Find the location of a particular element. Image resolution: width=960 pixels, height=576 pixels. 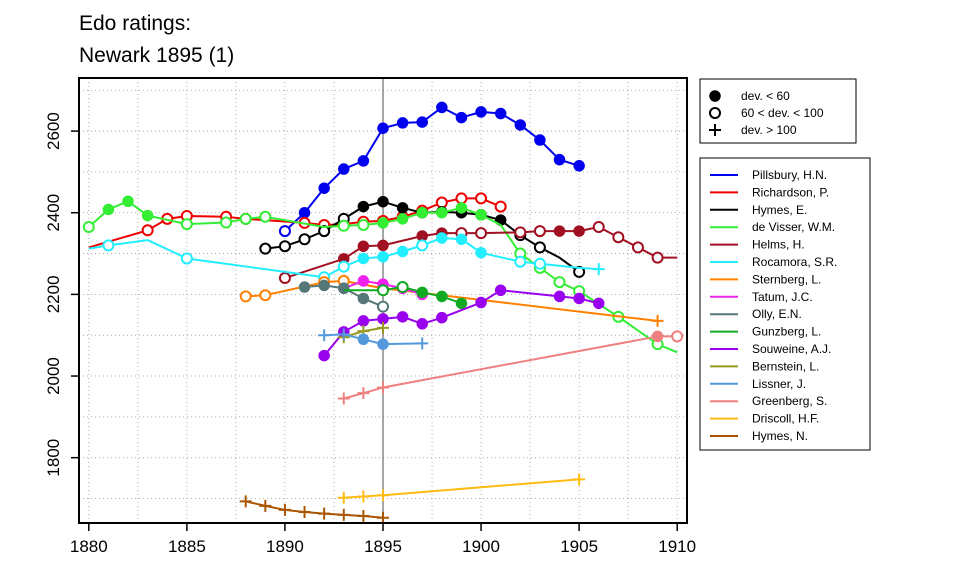

legend-label: Sternberg, L. is located at coordinates (786, 279).